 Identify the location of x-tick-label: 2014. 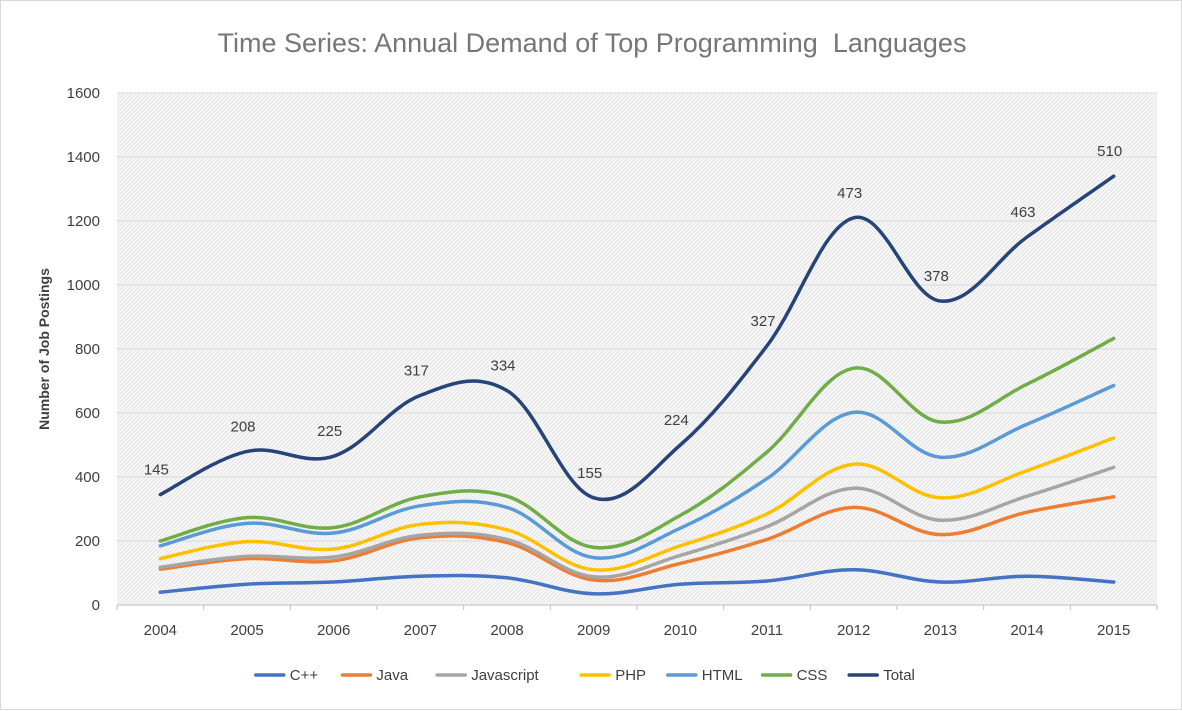
(1026, 630).